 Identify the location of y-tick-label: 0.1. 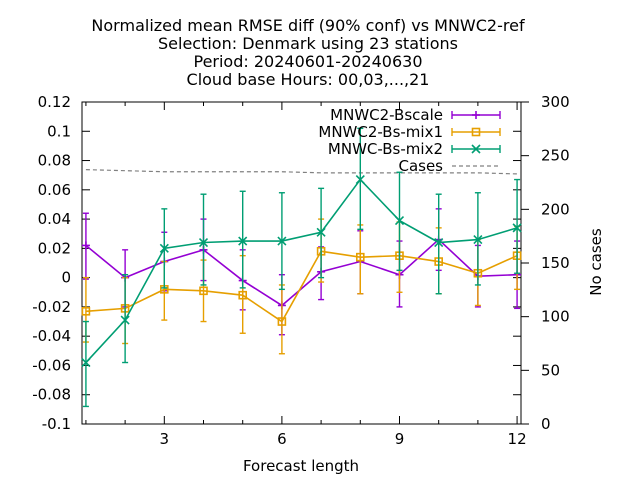
(59, 131).